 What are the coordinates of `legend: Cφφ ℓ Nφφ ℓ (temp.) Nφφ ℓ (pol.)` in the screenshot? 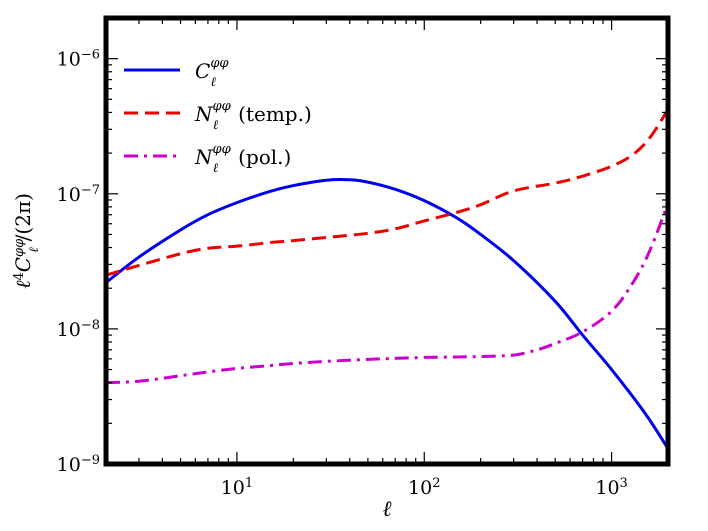 It's located at (218, 116).